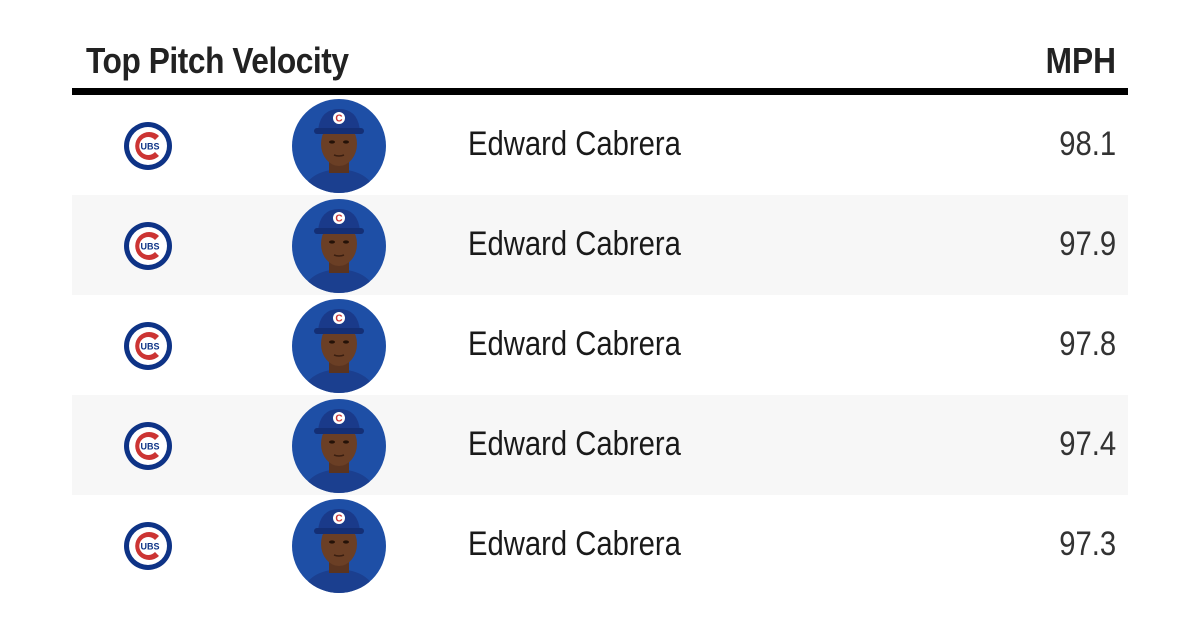  What do you see at coordinates (1087, 144) in the screenshot?
I see `velocity-value: 98.1` at bounding box center [1087, 144].